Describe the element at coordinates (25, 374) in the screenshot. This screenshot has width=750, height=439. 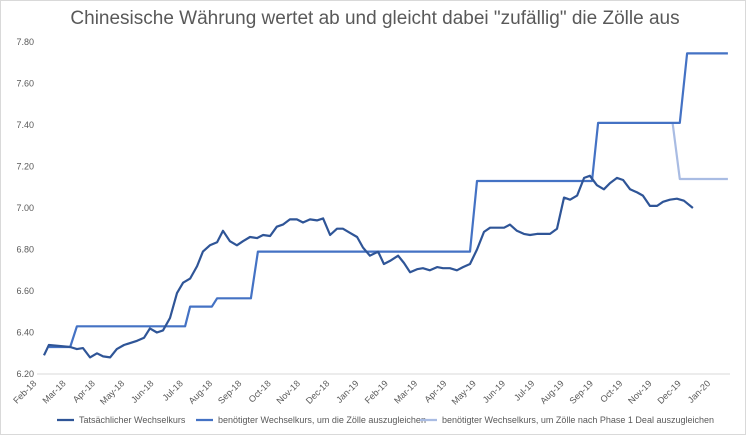
I see `y-tick-label: 6.20` at that location.